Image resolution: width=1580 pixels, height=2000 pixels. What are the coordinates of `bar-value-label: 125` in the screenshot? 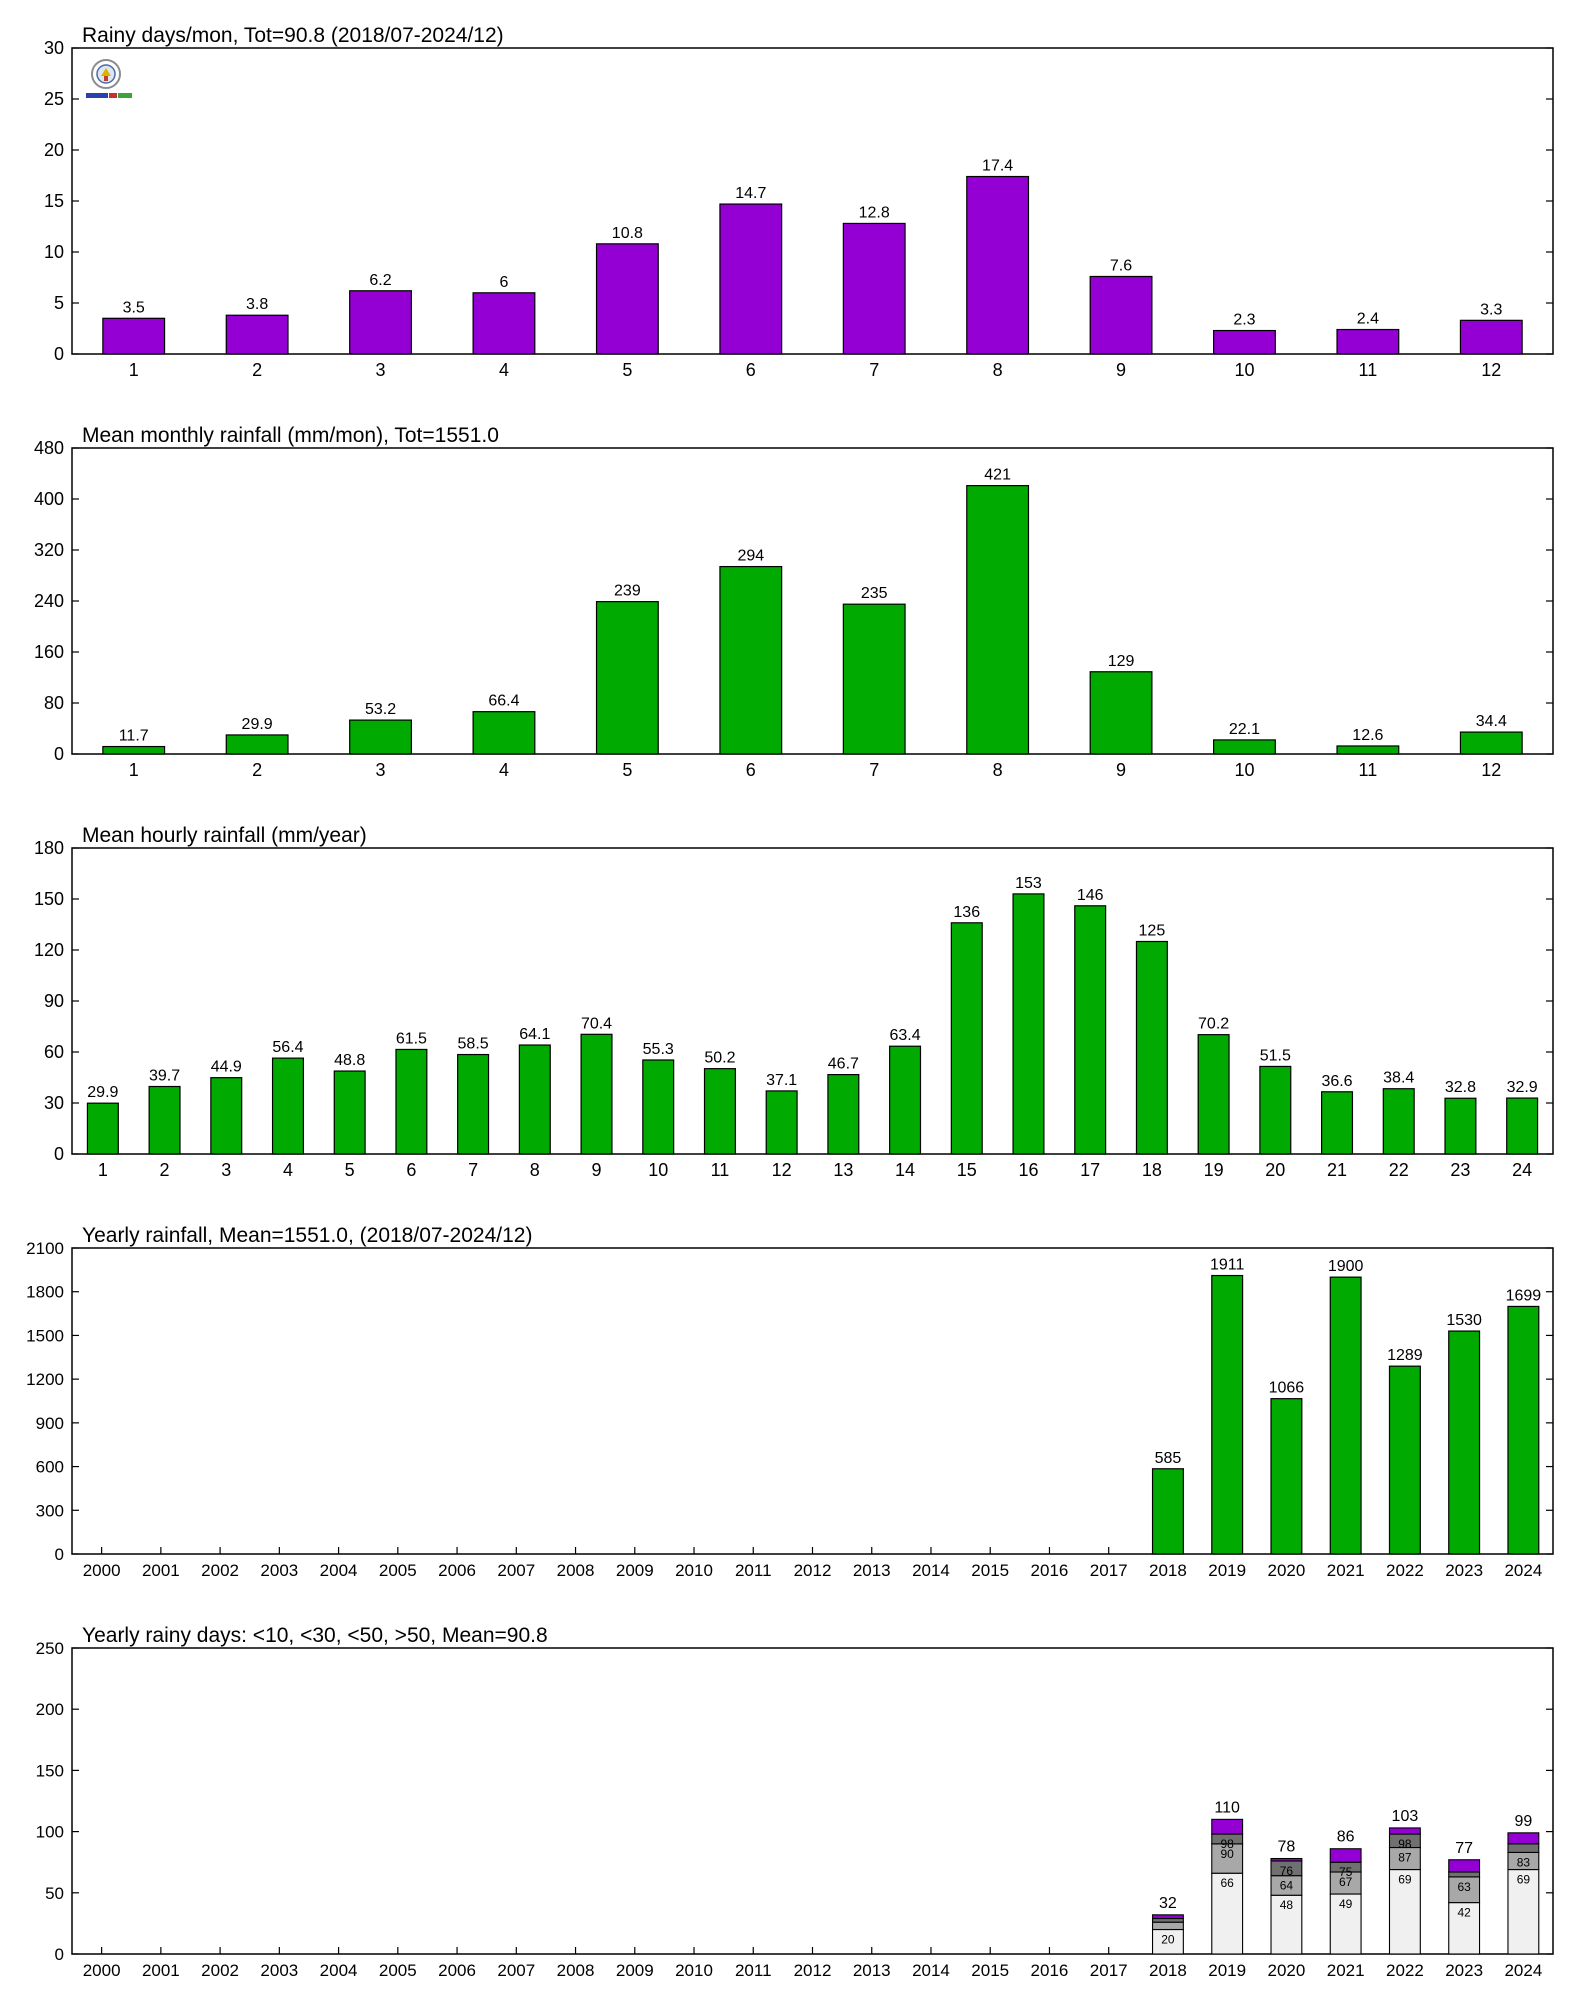 It's located at (1152, 931).